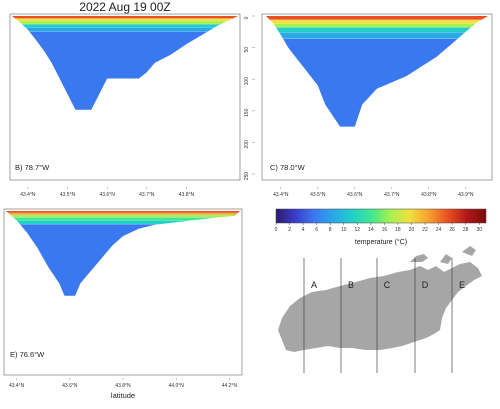 Image resolution: width=500 pixels, height=409 pixels. Describe the element at coordinates (344, 230) in the screenshot. I see `colorbar-tick-label: 10` at that location.